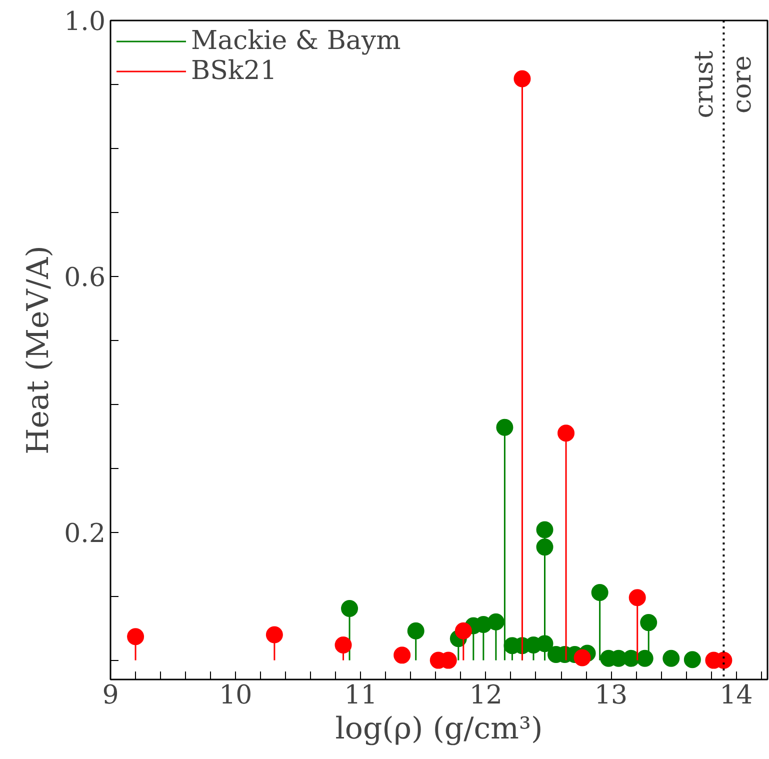 This screenshot has height=759, width=769. What do you see at coordinates (85, 277) in the screenshot?
I see `y-tick-label: 0.6` at bounding box center [85, 277].